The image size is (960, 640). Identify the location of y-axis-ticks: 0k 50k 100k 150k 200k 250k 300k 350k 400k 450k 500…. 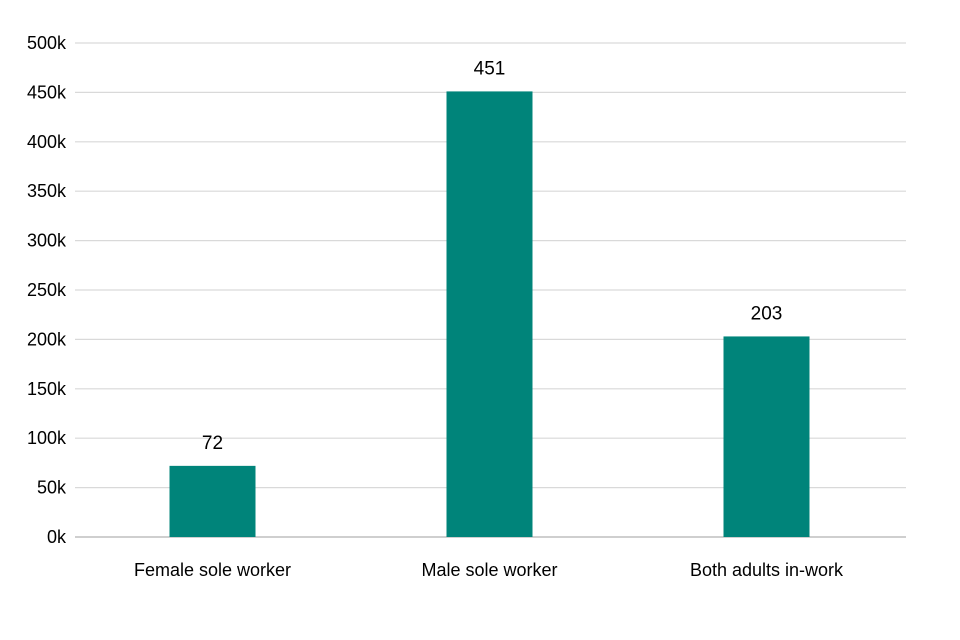
(47, 290).